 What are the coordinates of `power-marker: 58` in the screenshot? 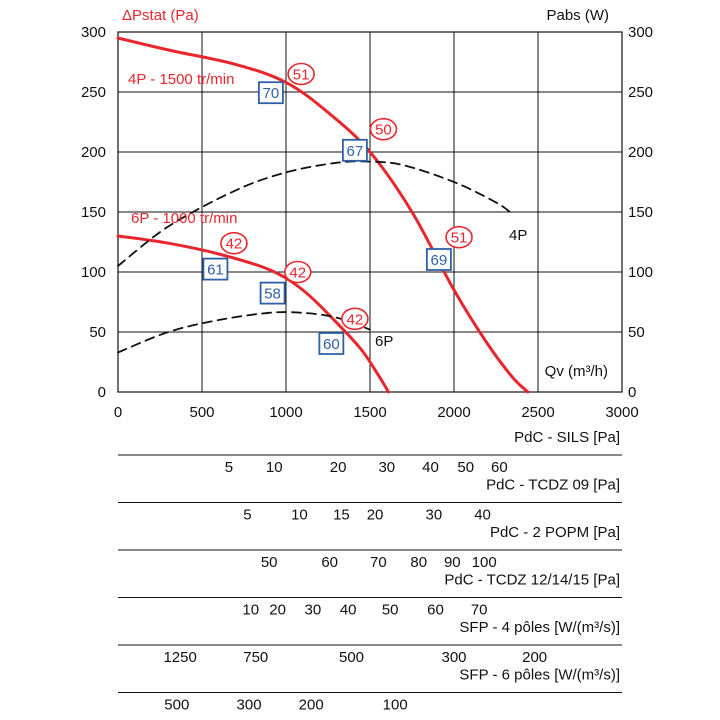 It's located at (272, 293).